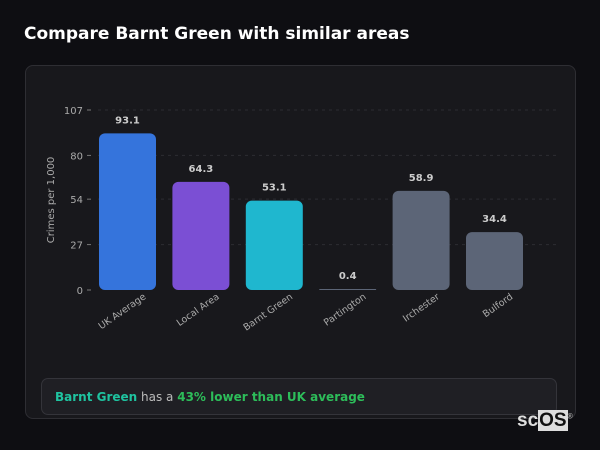 Image resolution: width=600 pixels, height=450 pixels. I want to click on summary-comparison: 43% lower than UK average, so click(271, 397).